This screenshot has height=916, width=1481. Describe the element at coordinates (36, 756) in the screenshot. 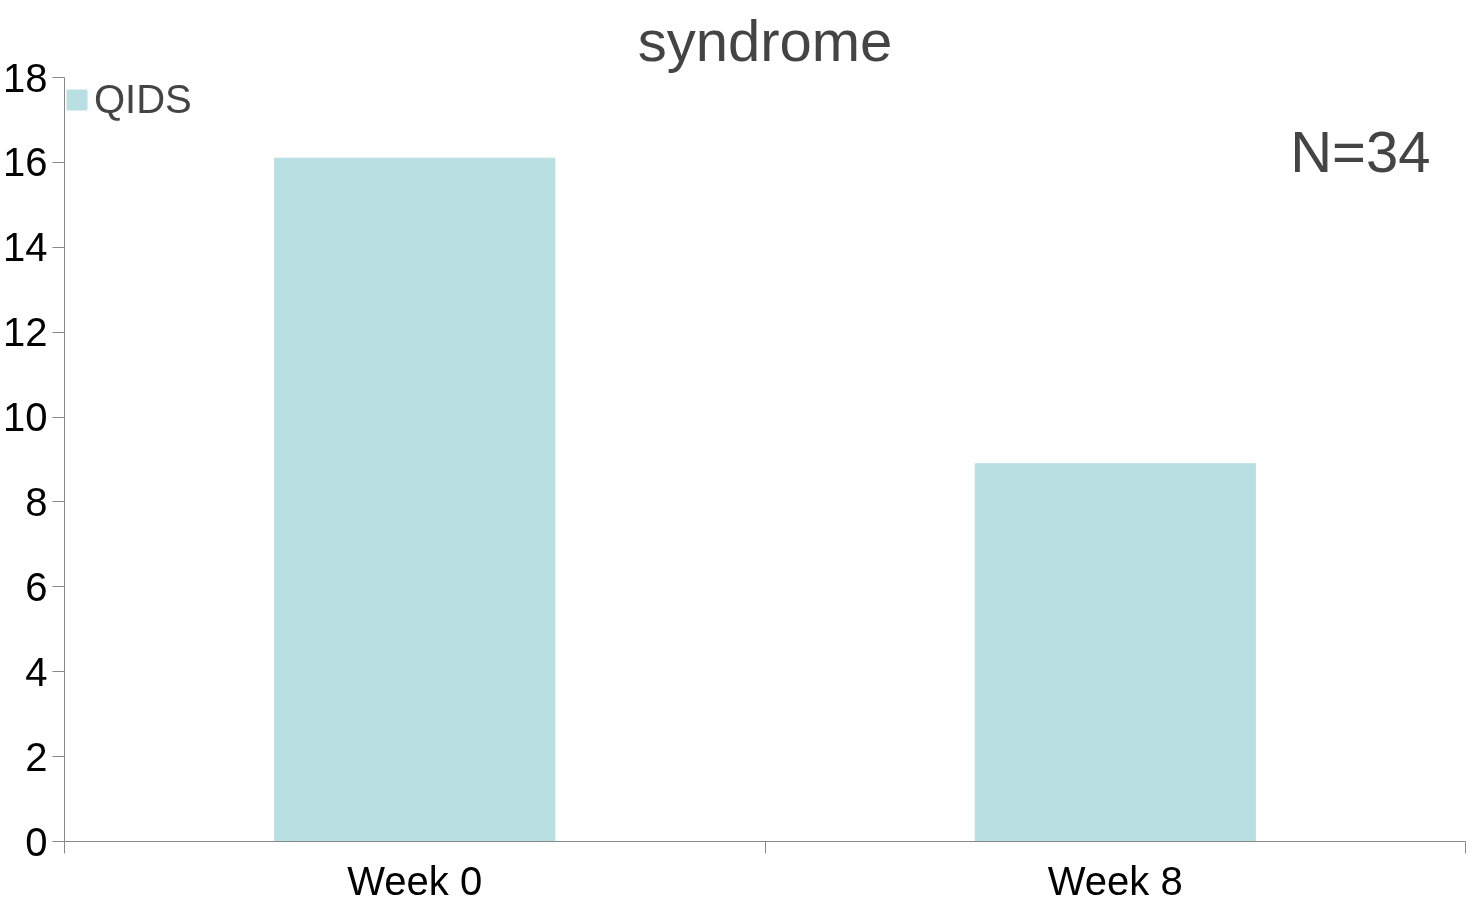

I see `y-tick-label: 2` at that location.